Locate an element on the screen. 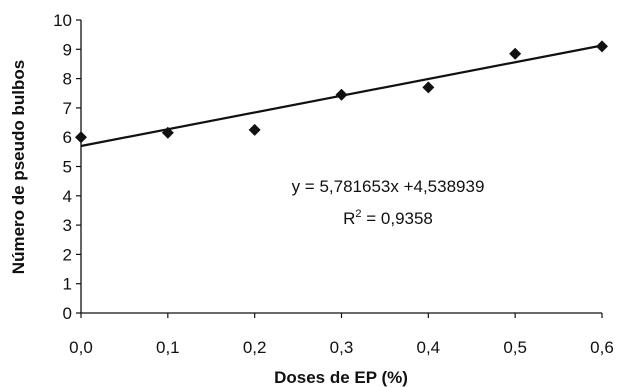 The width and height of the screenshot is (620, 387). x-axis-title: Doses de EP (%) is located at coordinates (341, 377).